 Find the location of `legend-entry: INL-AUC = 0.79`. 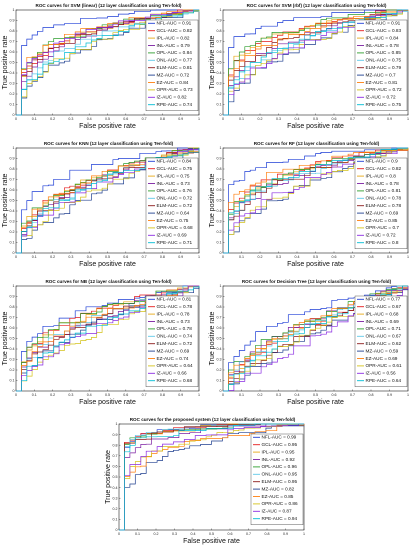

legend-entry: INL-AUC = 0.79 is located at coordinates (174, 45).